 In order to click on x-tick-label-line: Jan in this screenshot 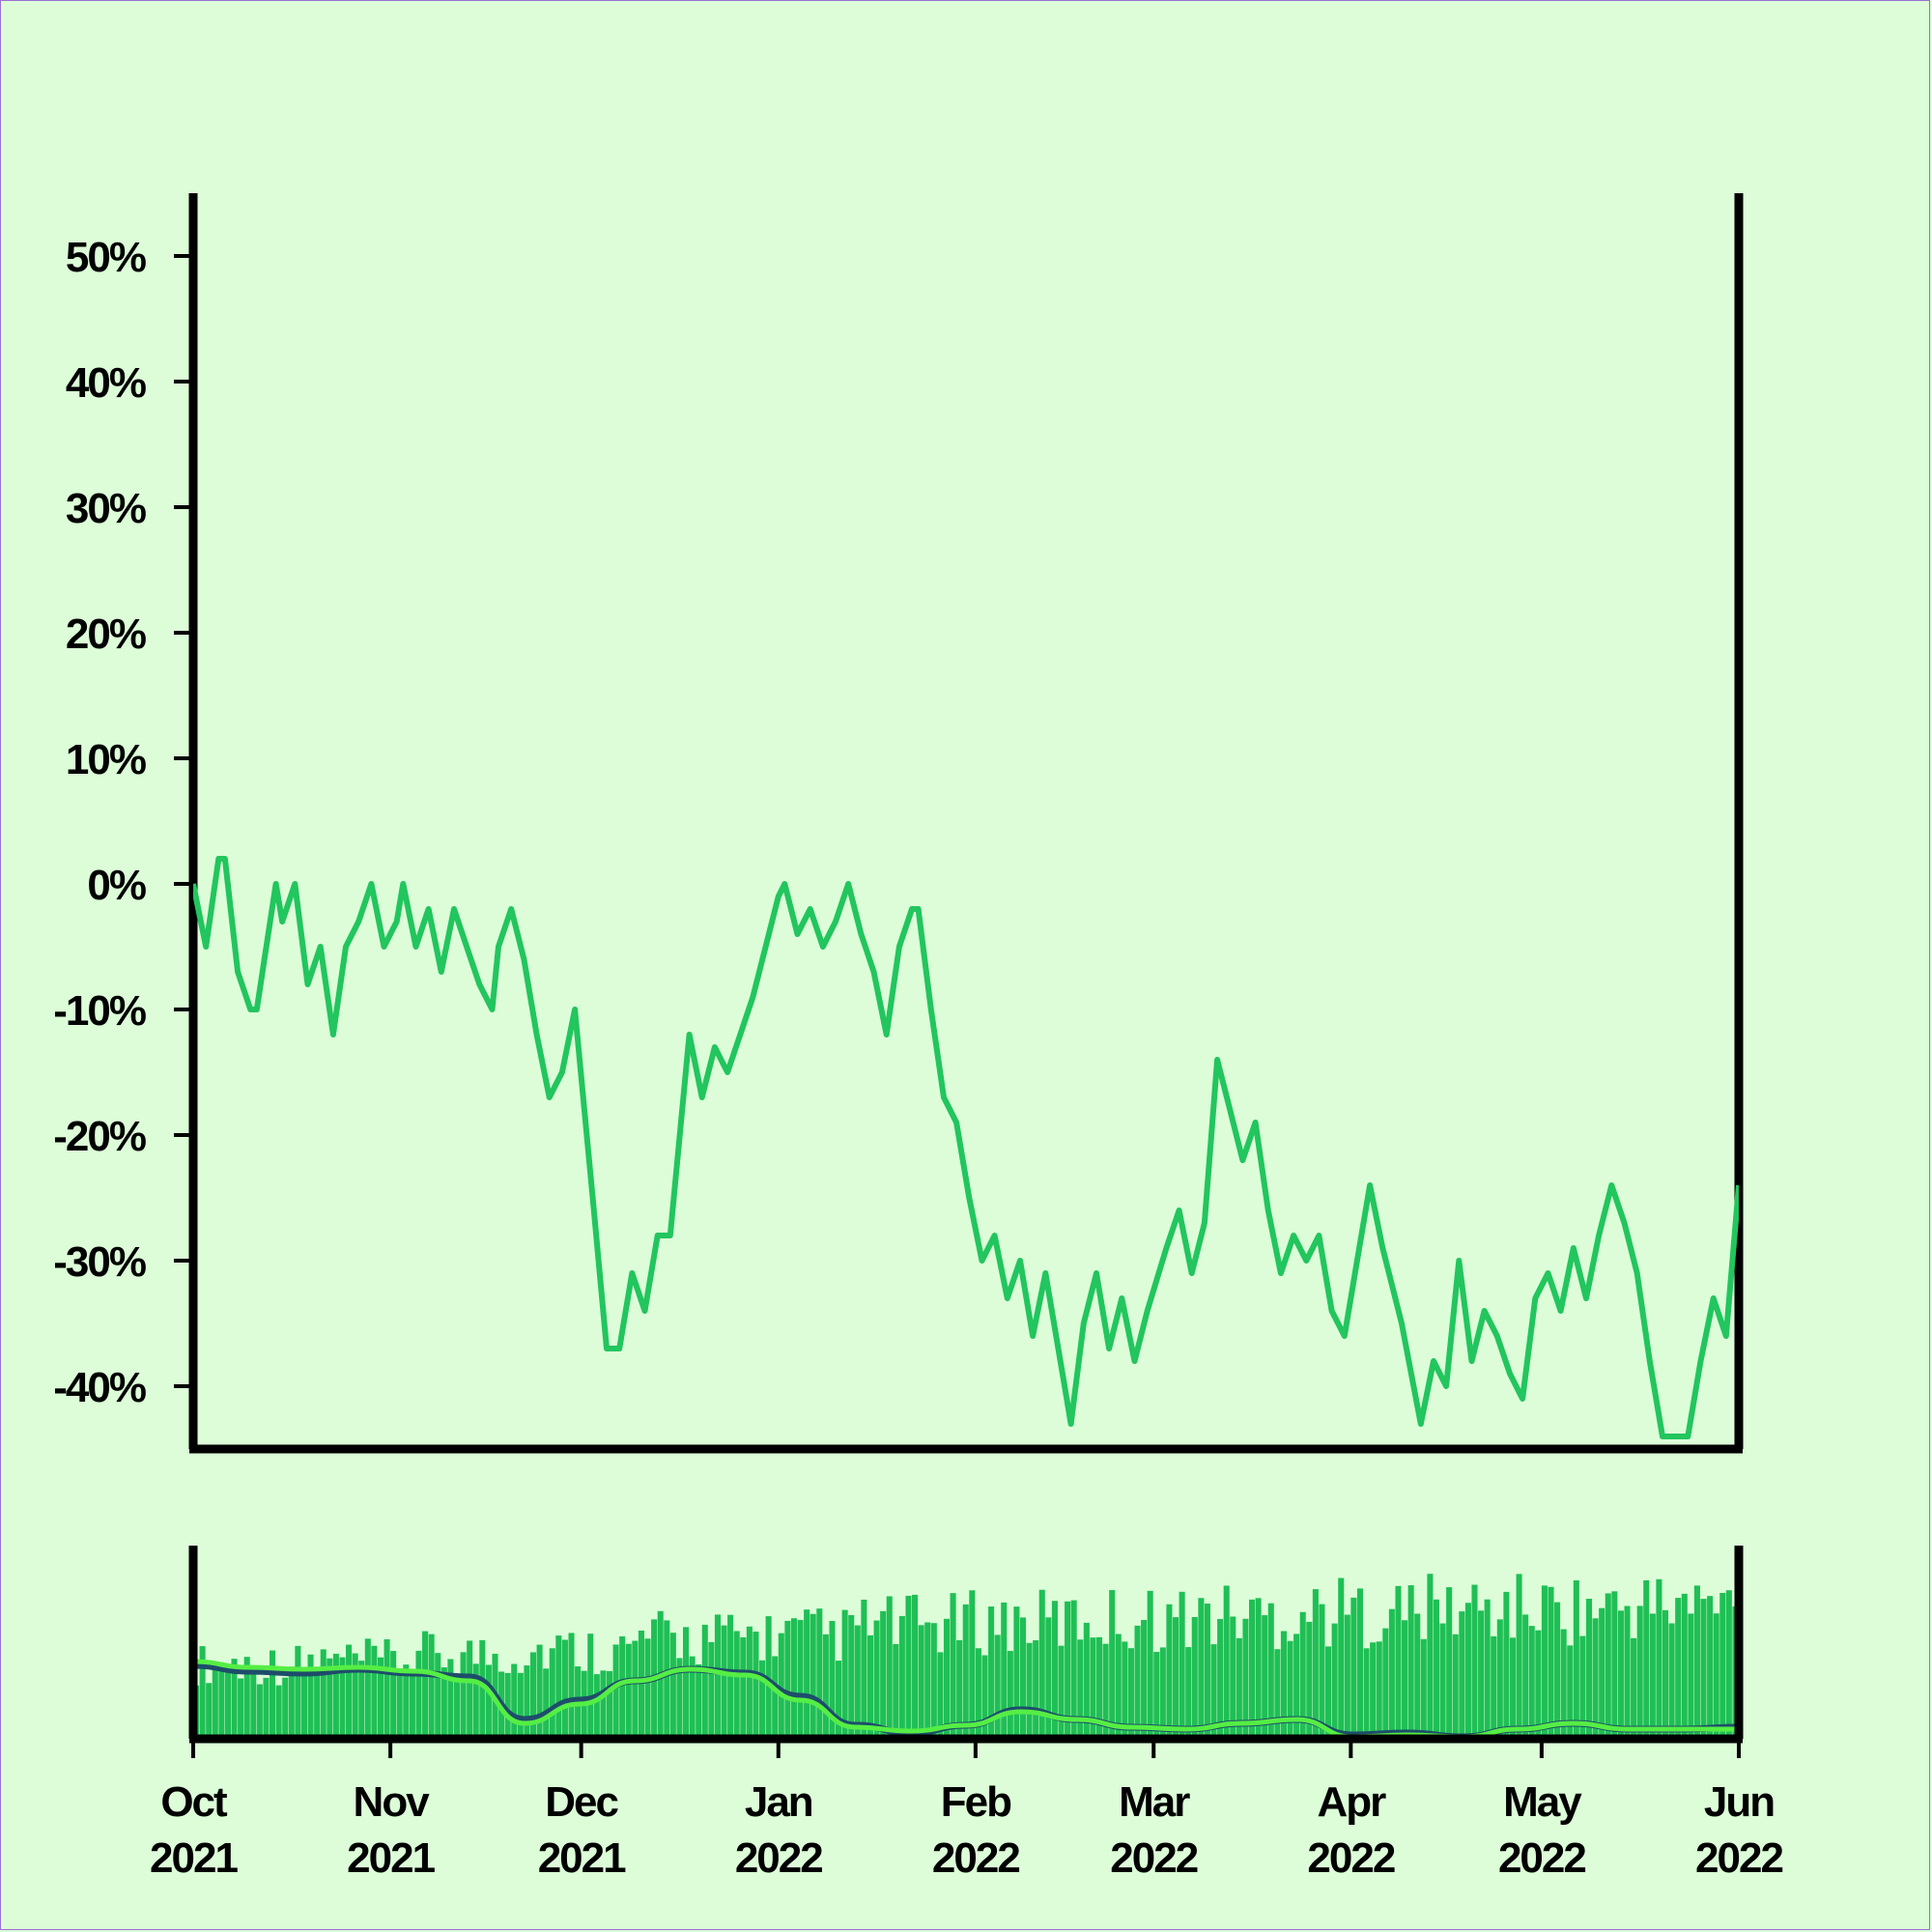, I will do `click(778, 1802)`.